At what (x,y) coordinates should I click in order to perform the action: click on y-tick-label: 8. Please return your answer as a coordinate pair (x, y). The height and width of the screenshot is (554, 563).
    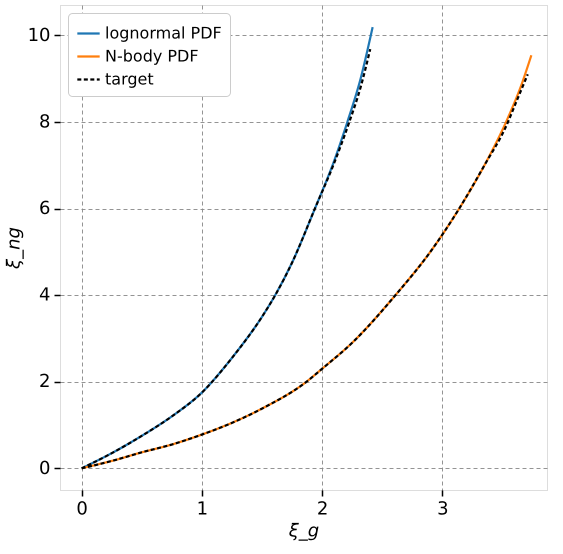
    Looking at the image, I should click on (44, 121).